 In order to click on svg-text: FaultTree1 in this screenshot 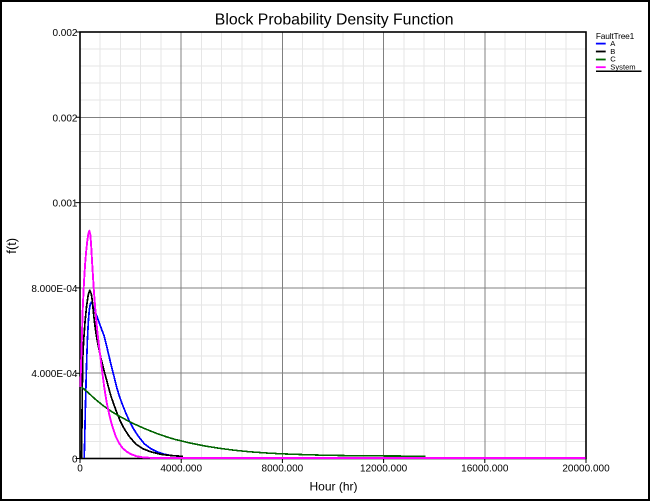, I will do `click(615, 36)`.